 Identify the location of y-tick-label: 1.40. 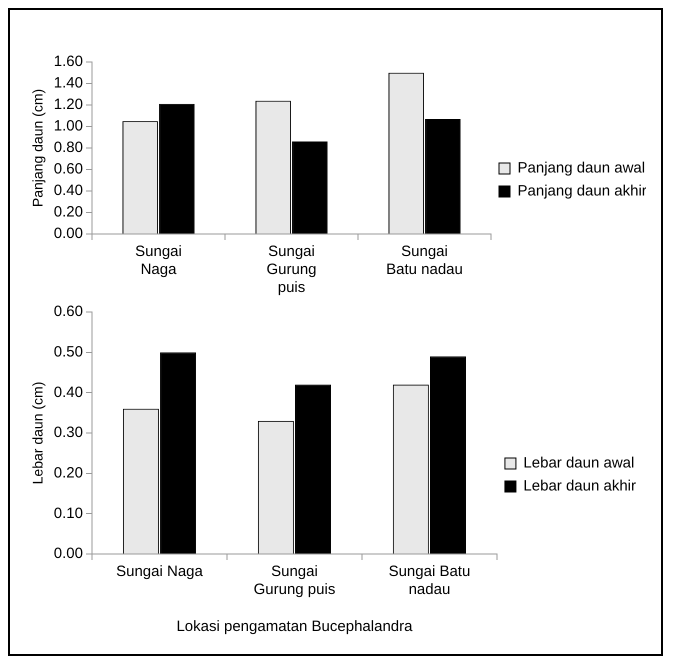
(68, 83).